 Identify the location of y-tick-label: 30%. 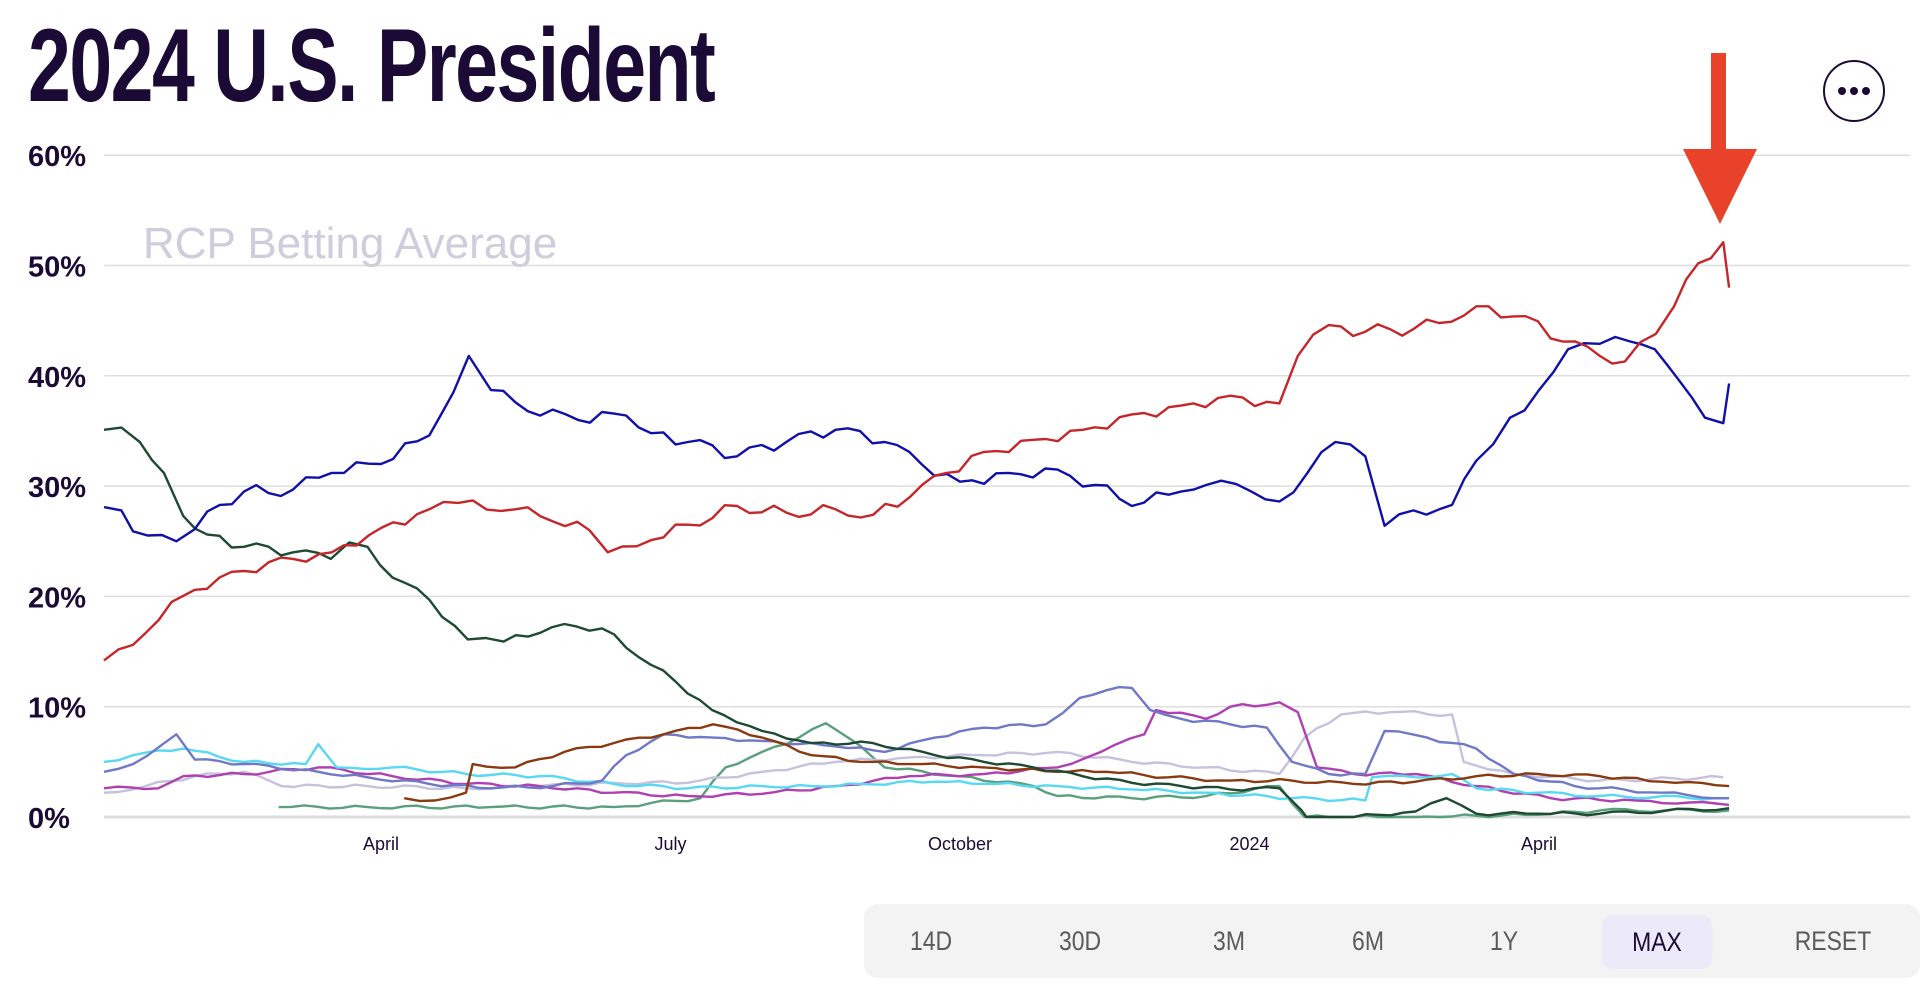
(57, 488).